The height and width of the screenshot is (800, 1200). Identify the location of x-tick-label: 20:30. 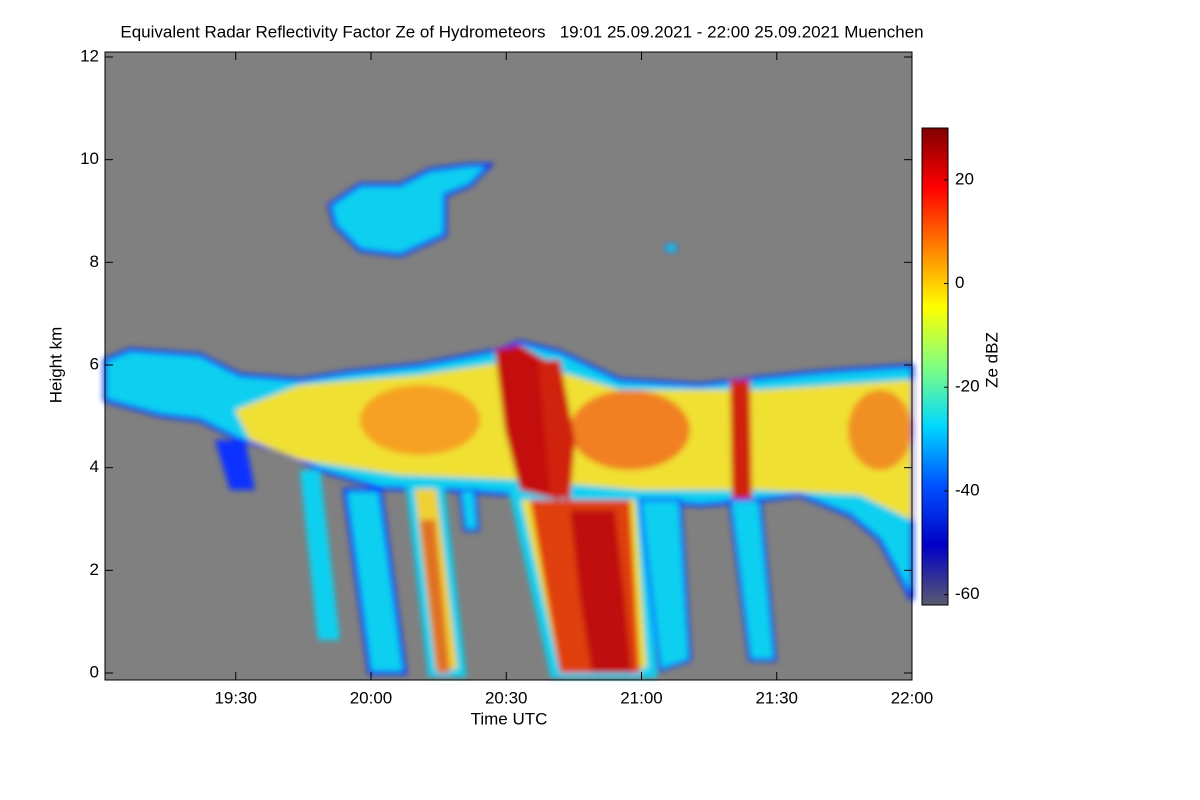
(506, 697).